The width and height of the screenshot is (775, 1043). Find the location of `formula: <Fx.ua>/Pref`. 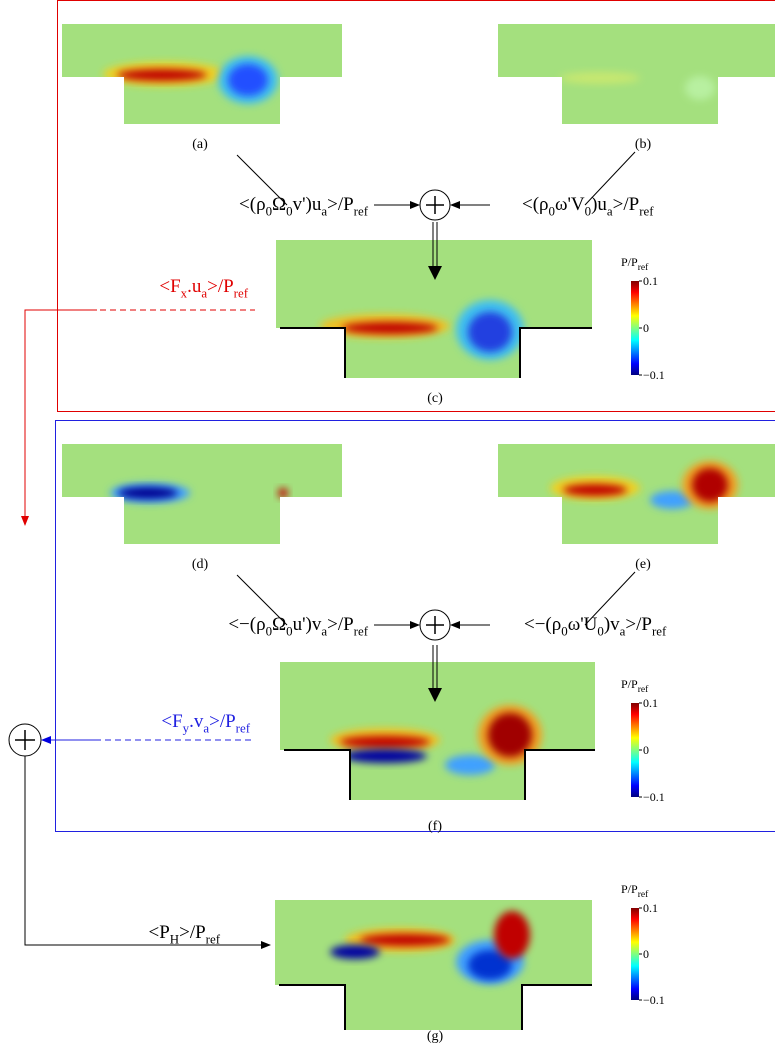

formula: <Fx.ua>/Pref is located at coordinates (203, 288).